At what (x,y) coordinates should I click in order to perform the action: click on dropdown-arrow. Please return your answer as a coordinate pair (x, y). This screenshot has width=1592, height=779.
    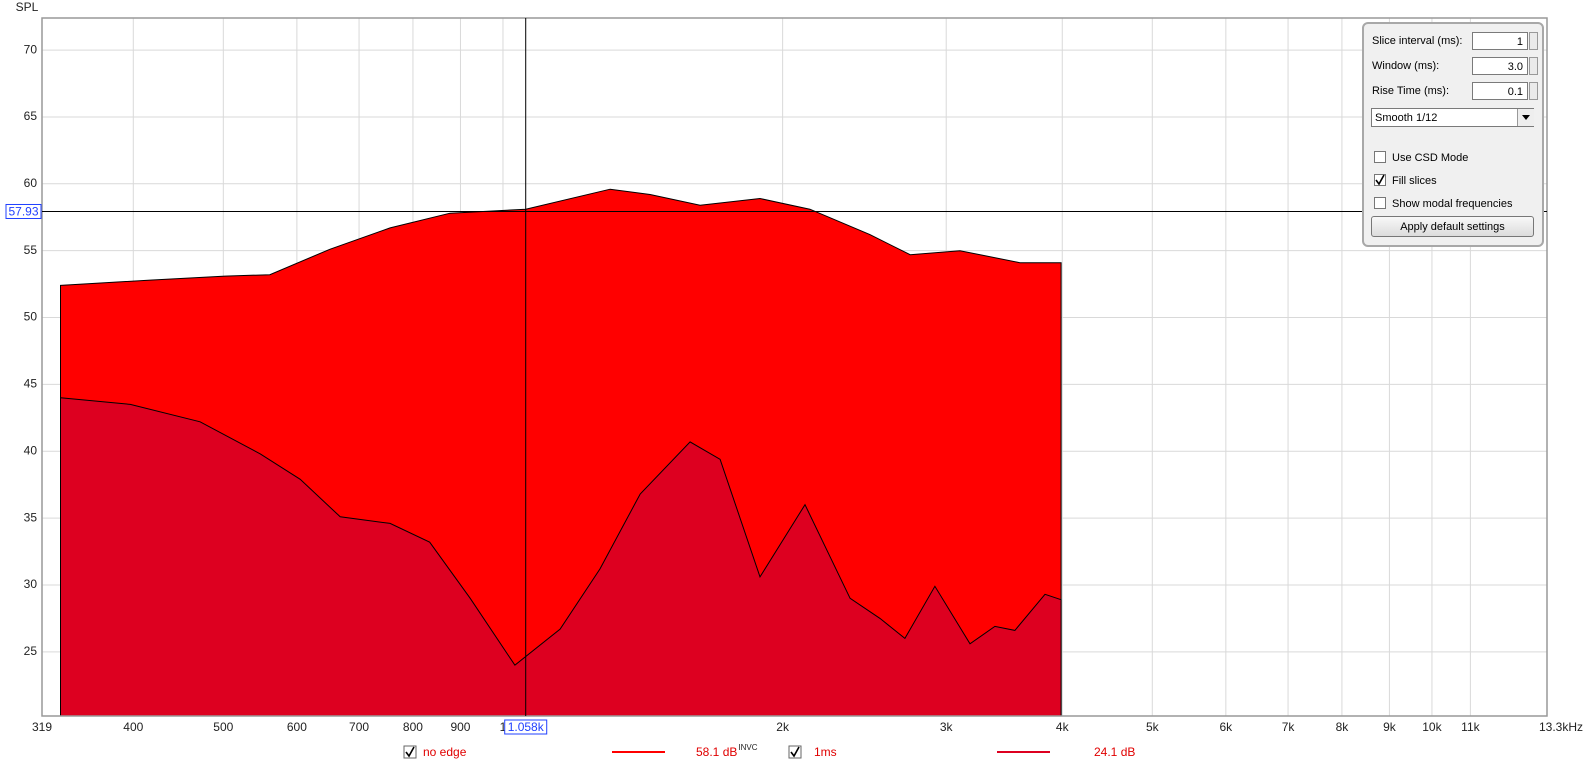
    Looking at the image, I should click on (1525, 117).